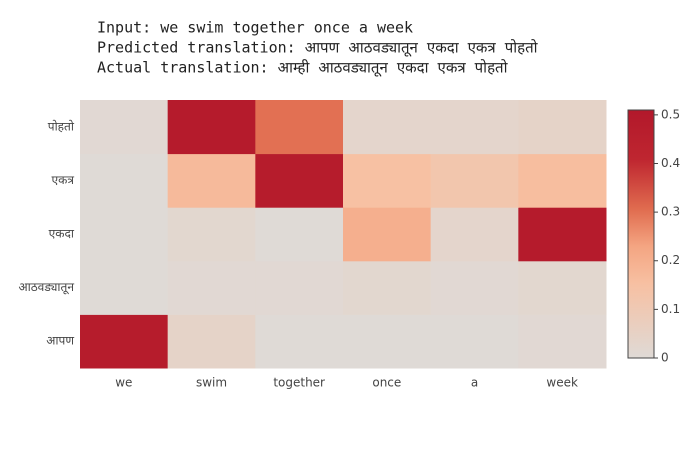  Describe the element at coordinates (62, 234) in the screenshot. I see `y-tick-label: एकदा` at that location.